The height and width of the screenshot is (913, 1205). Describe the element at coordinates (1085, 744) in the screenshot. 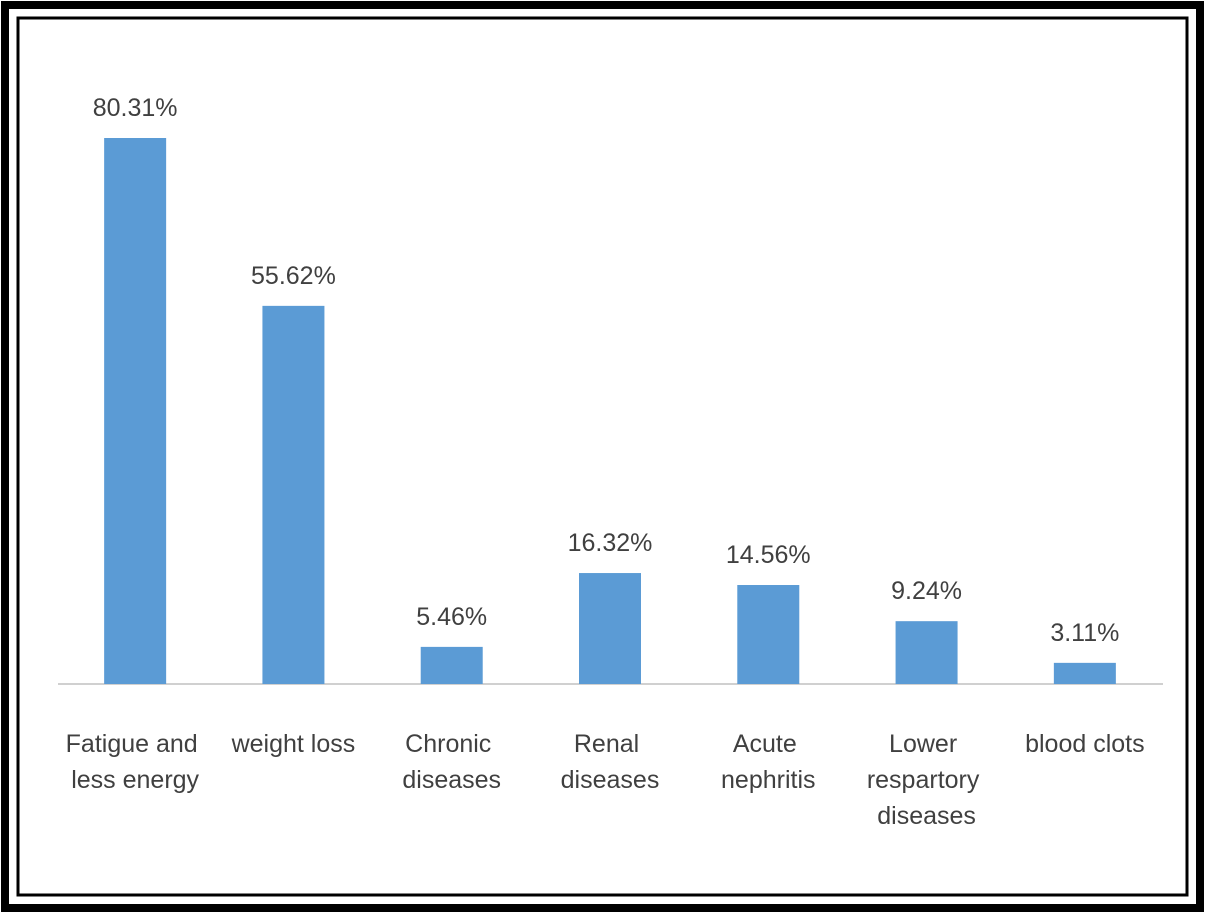

I see `x-tick-label: blood clots` at that location.